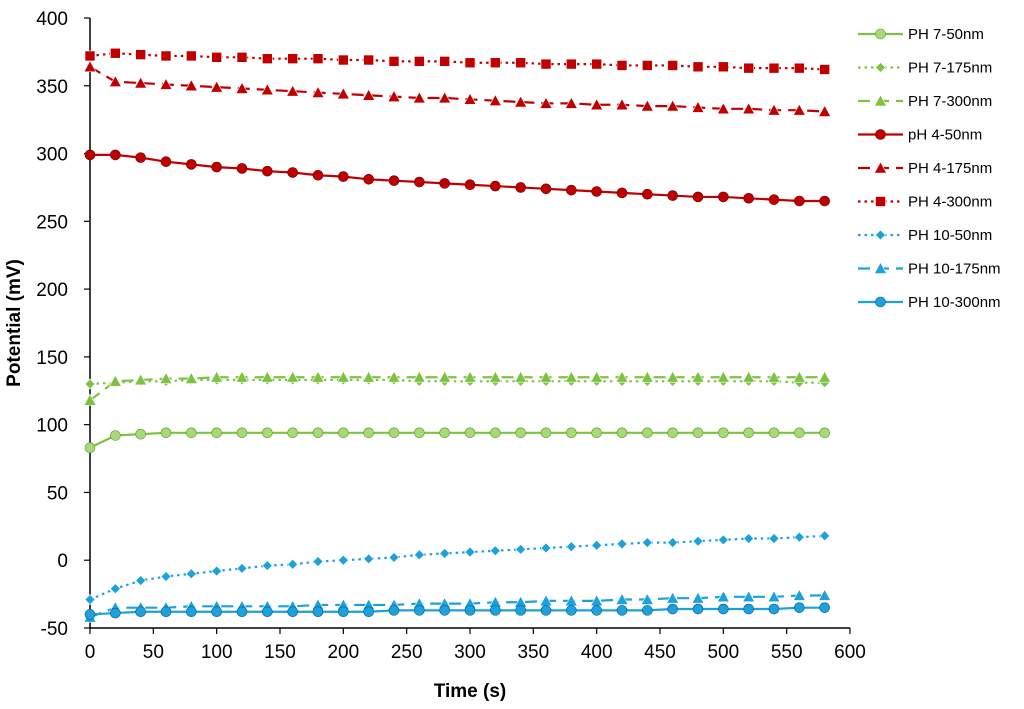  I want to click on y-axis-title: Potential (mV), so click(14, 323).